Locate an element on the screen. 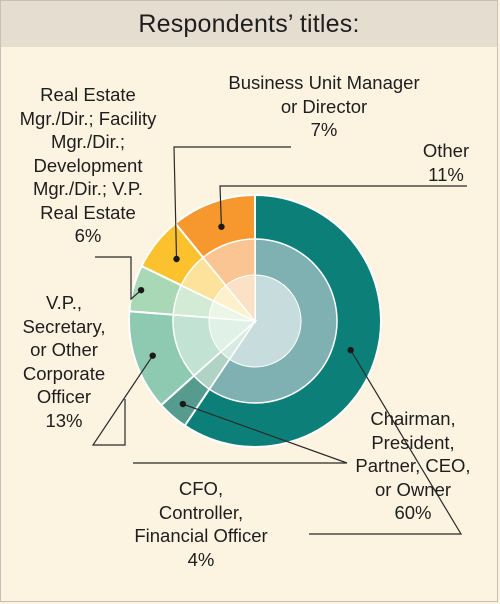  label-line: CFO, is located at coordinates (201, 488).